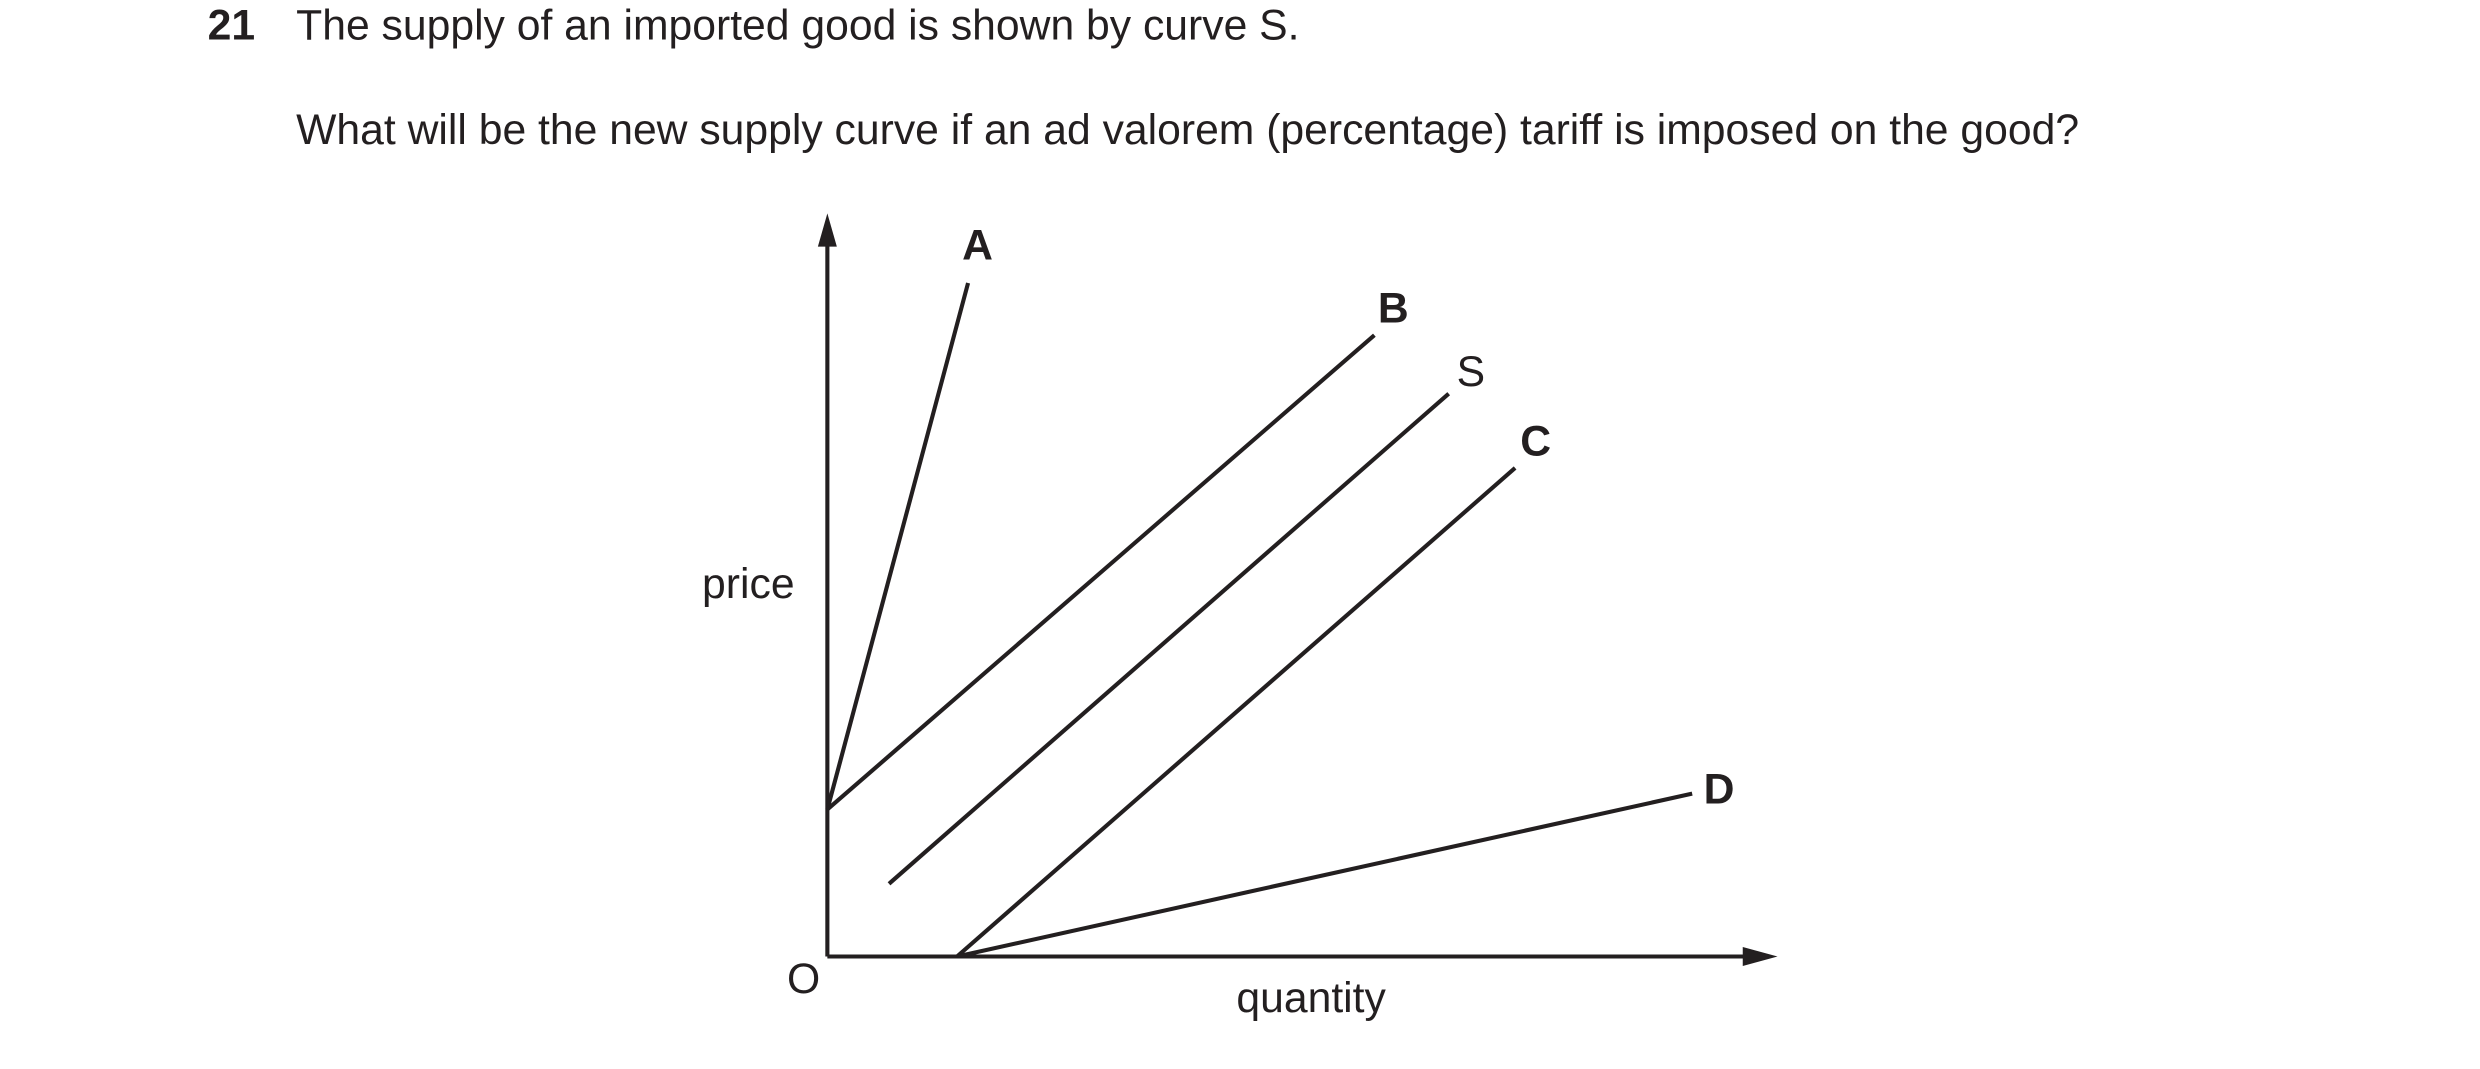 This screenshot has width=2480, height=1069. I want to click on curve-a, so click(898, 546).